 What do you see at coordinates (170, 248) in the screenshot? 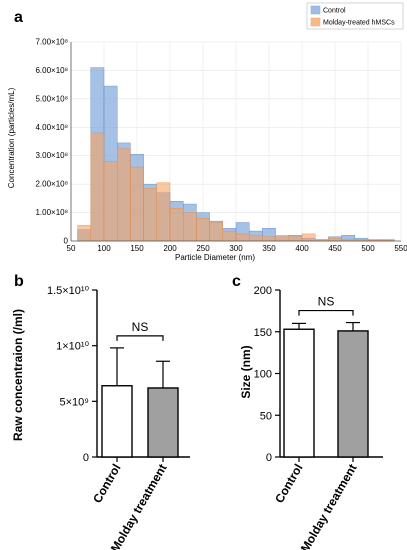
I see `histogram-x-tick-label: 200` at bounding box center [170, 248].